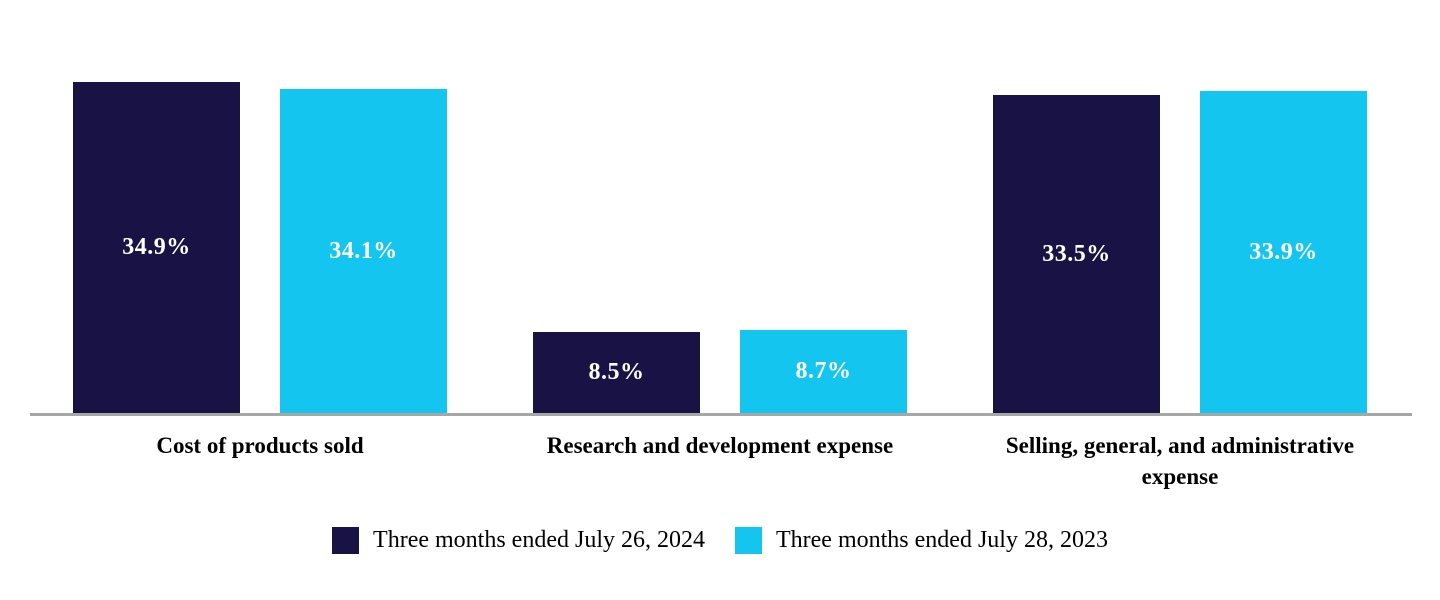 The width and height of the screenshot is (1440, 600). I want to click on x-axis-line, so click(721, 414).